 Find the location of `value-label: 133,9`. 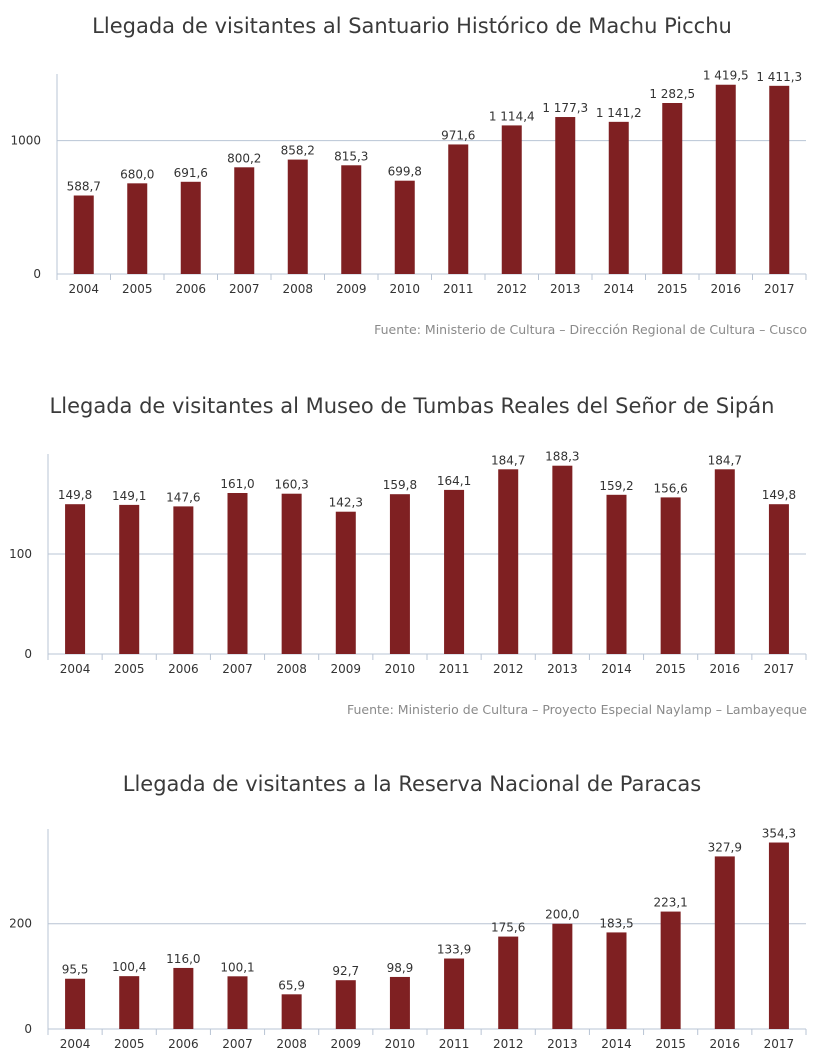

value-label: 133,9 is located at coordinates (454, 950).